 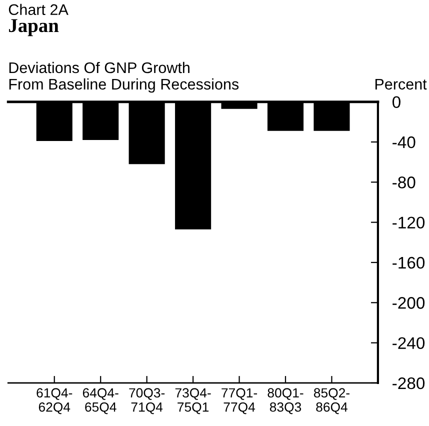 I want to click on x-tick-label: 70Q3- 71Q4, so click(x=147, y=401).